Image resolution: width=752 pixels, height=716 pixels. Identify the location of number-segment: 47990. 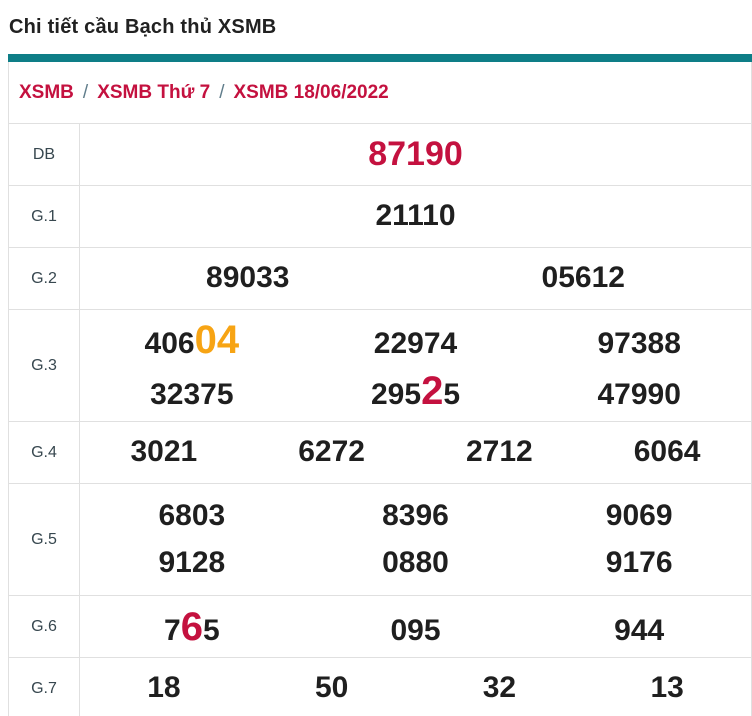
(639, 394).